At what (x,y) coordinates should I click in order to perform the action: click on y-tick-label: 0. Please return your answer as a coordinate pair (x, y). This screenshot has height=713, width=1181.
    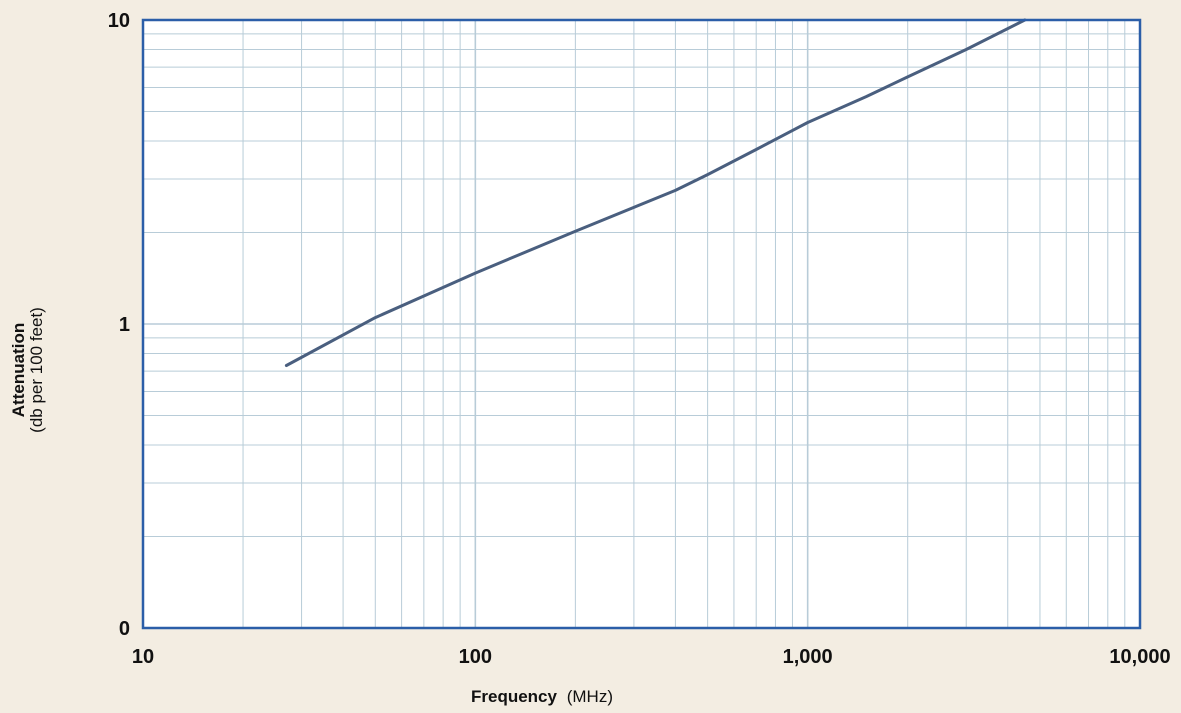
    Looking at the image, I should click on (124, 629).